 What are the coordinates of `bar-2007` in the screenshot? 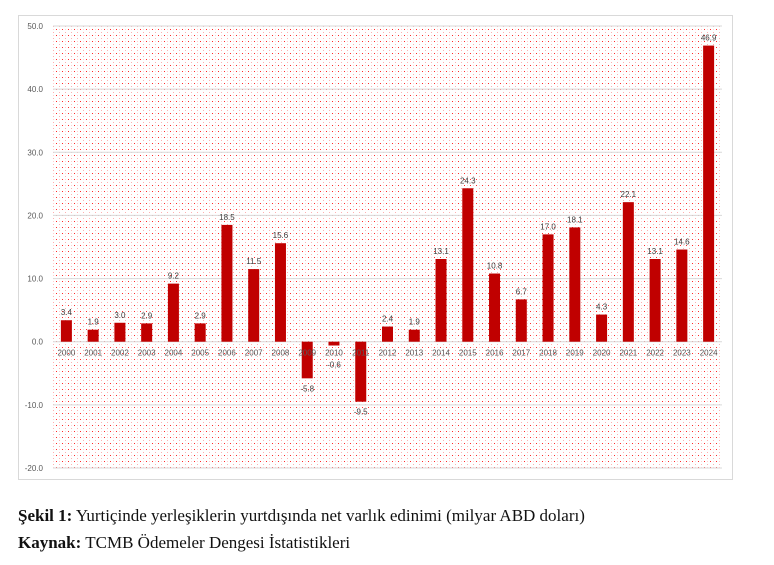 It's located at (254, 305).